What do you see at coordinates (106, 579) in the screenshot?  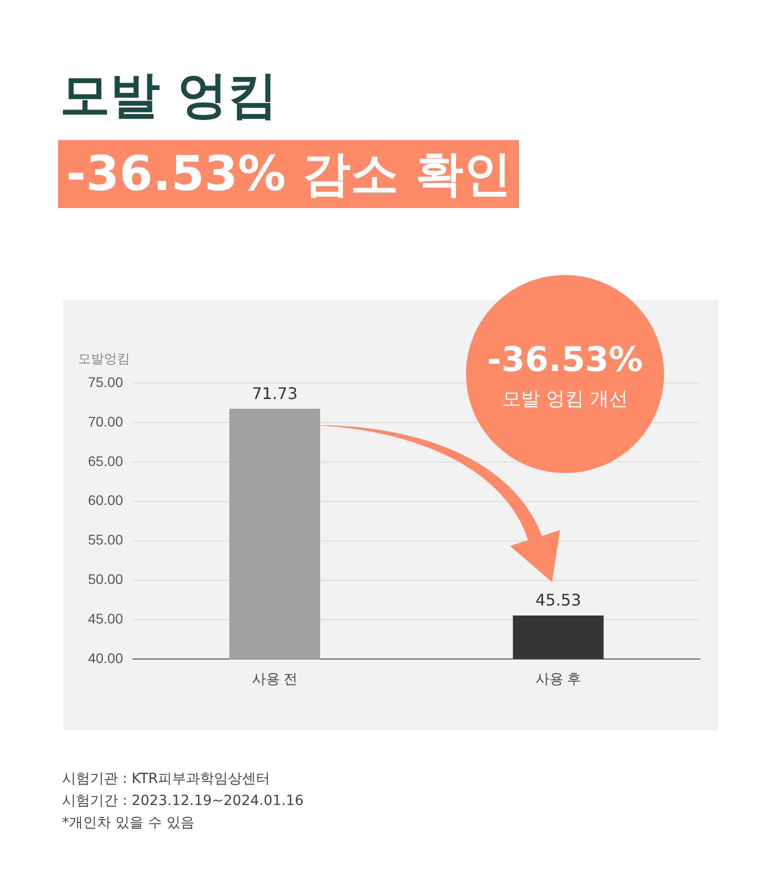 I see `y-tick-label: 50.00` at bounding box center [106, 579].